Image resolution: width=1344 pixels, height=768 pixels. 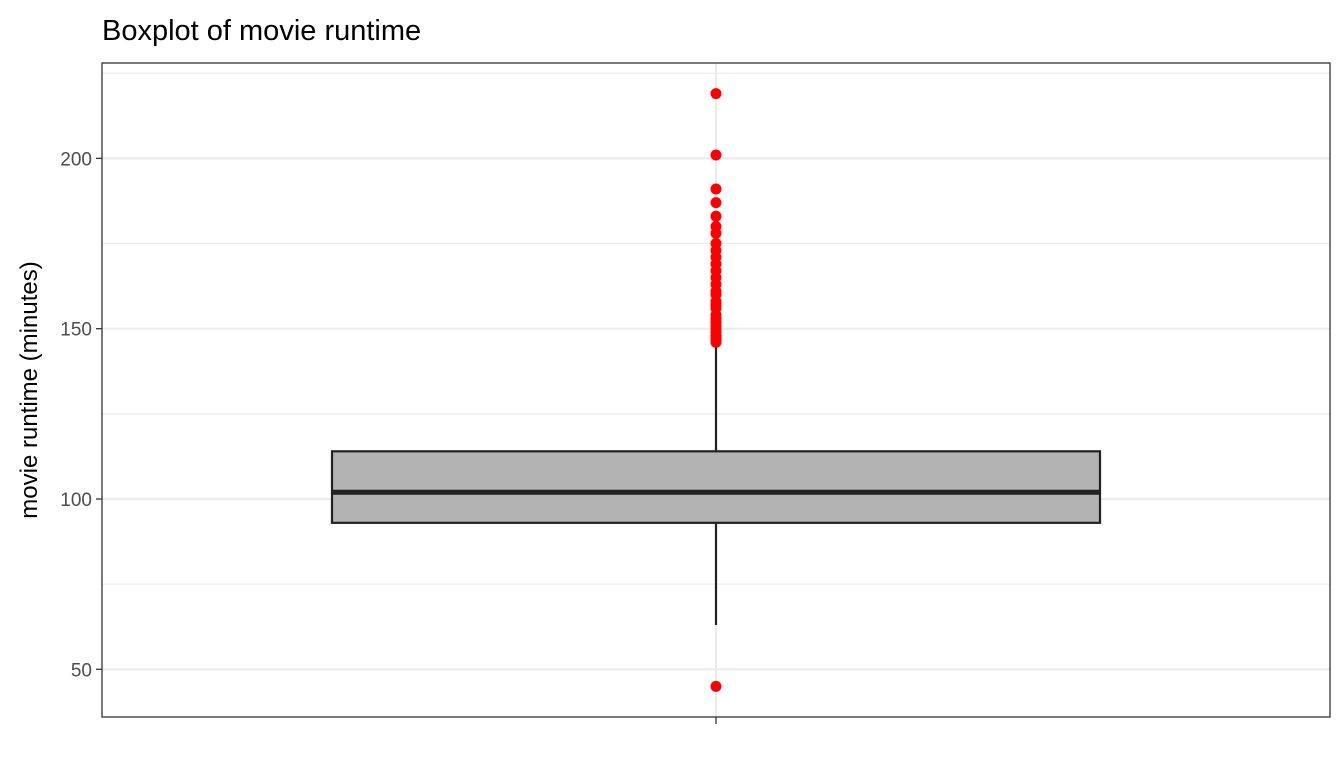 I want to click on y-axis-ticks: 50 100 150 200, so click(x=81, y=415).